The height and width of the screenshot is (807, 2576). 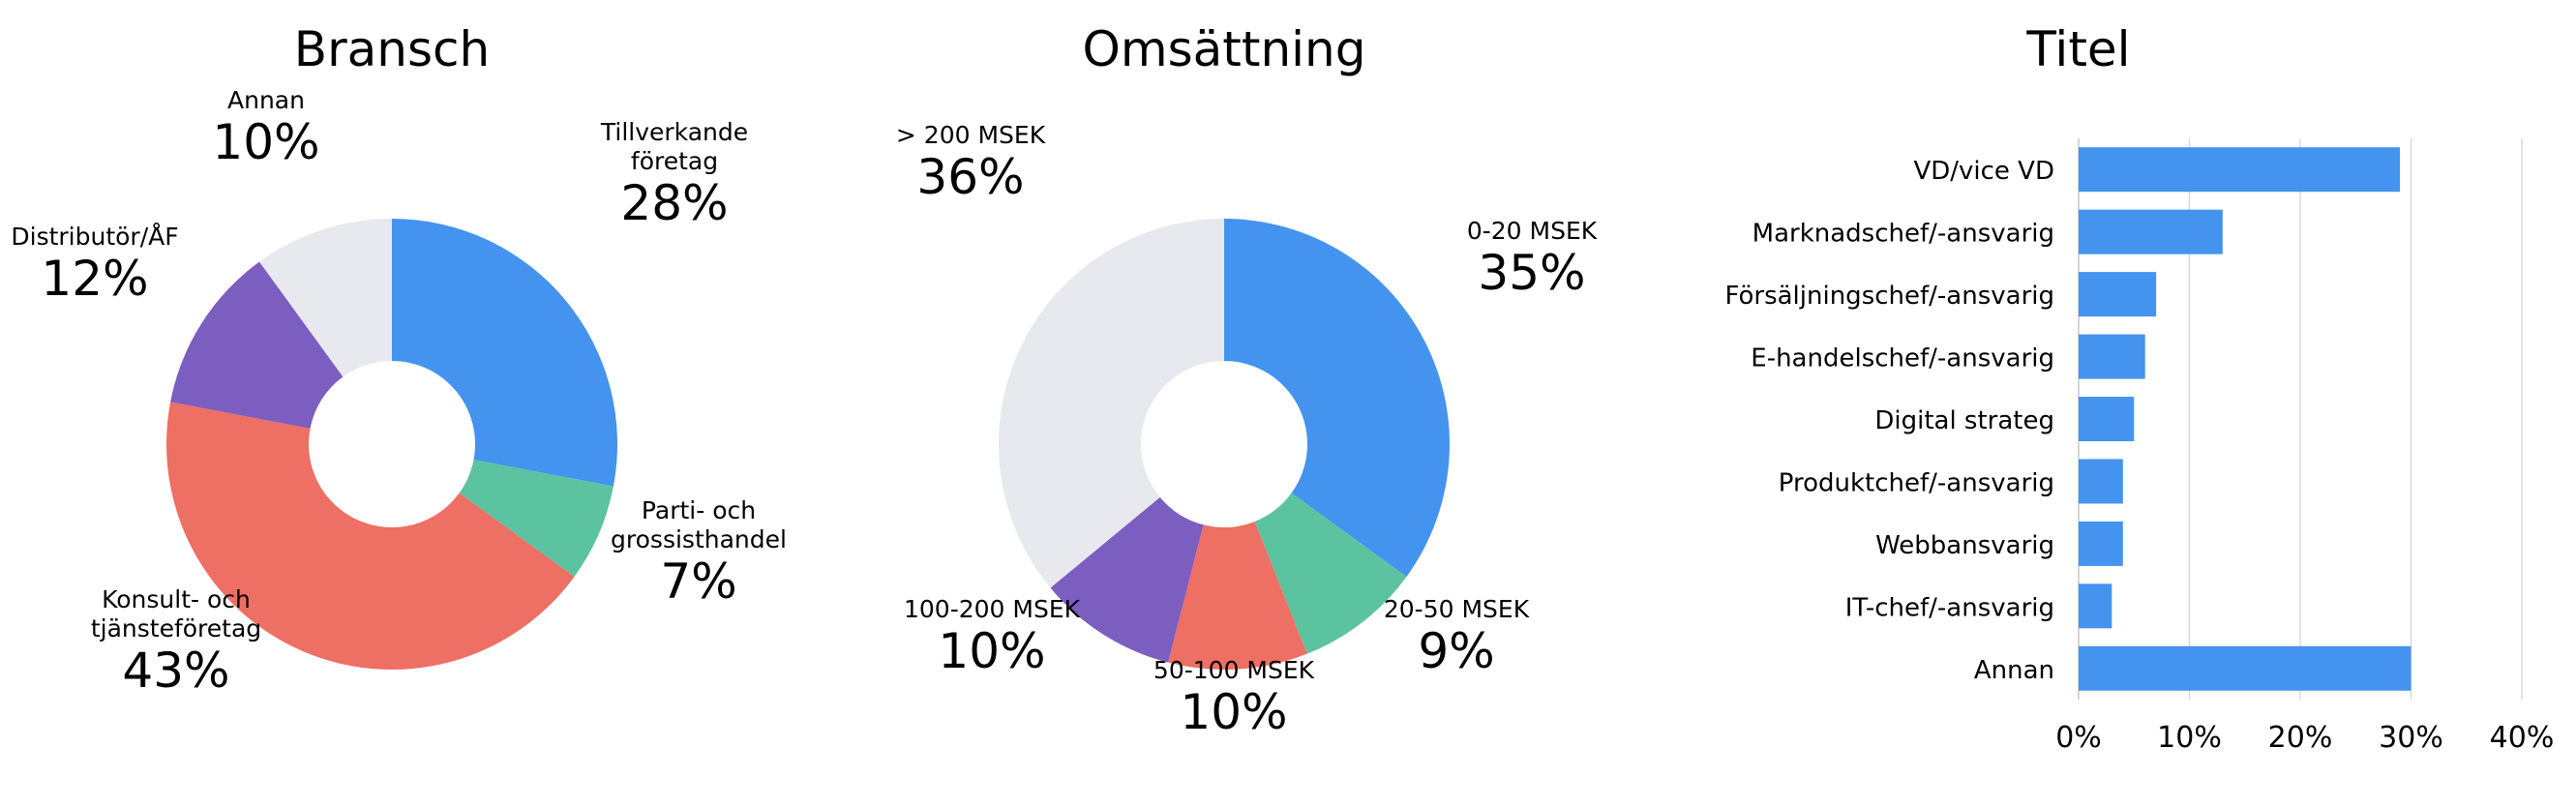 What do you see at coordinates (1237, 595) in the screenshot?
I see `slice-50-100-msek` at bounding box center [1237, 595].